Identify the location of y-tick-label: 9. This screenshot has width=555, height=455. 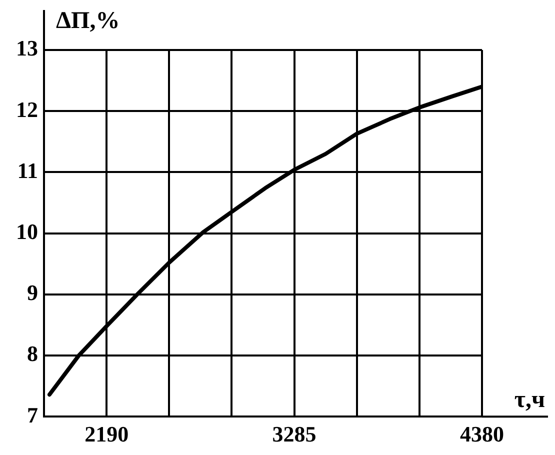
(32, 293).